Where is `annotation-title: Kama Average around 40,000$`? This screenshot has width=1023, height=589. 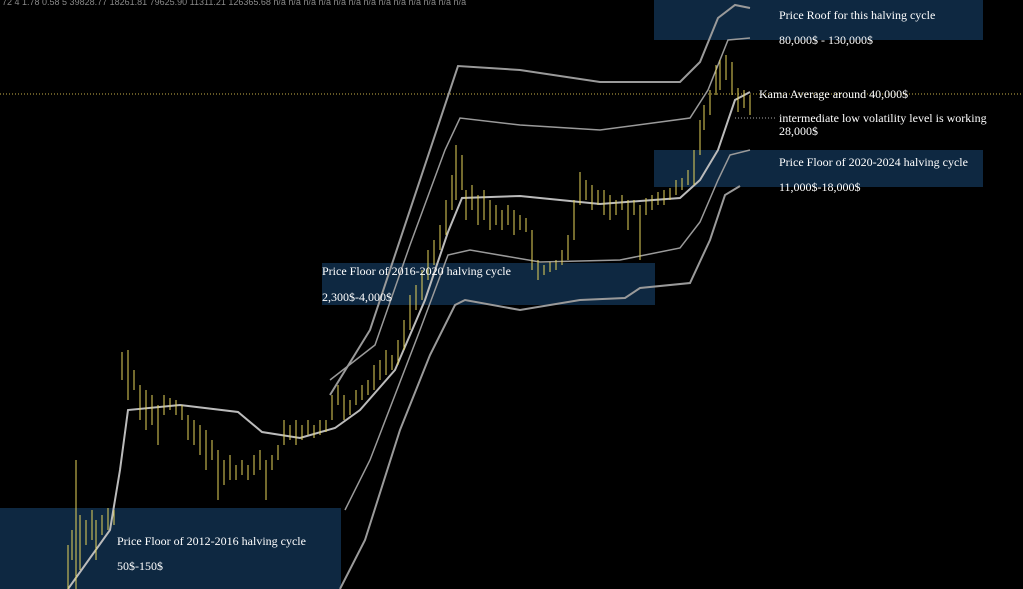
annotation-title: Kama Average around 40,000$ is located at coordinates (834, 94).